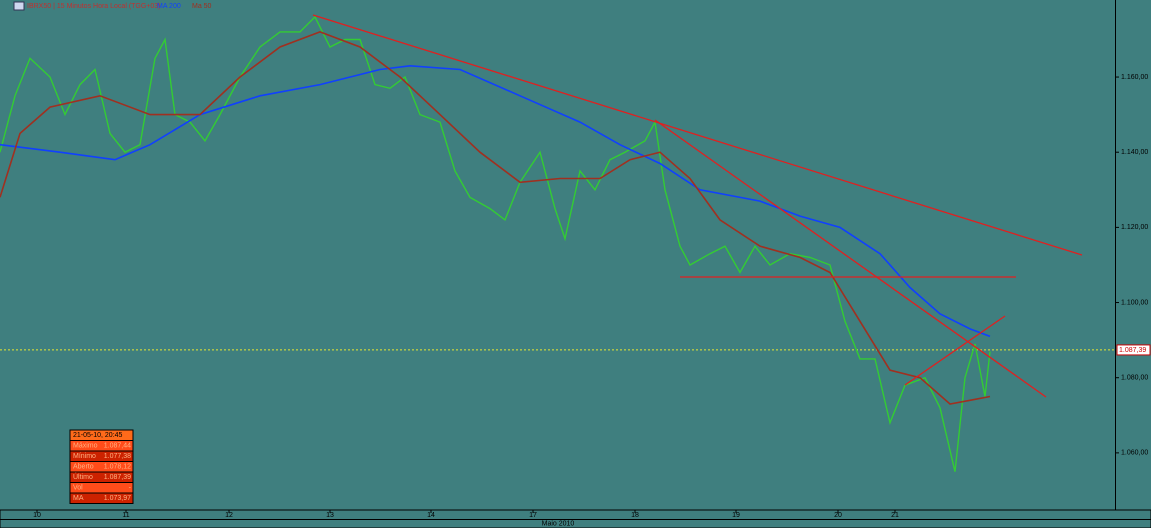 The height and width of the screenshot is (528, 1151). Describe the element at coordinates (19, 6) in the screenshot. I see `legend-icon` at that location.